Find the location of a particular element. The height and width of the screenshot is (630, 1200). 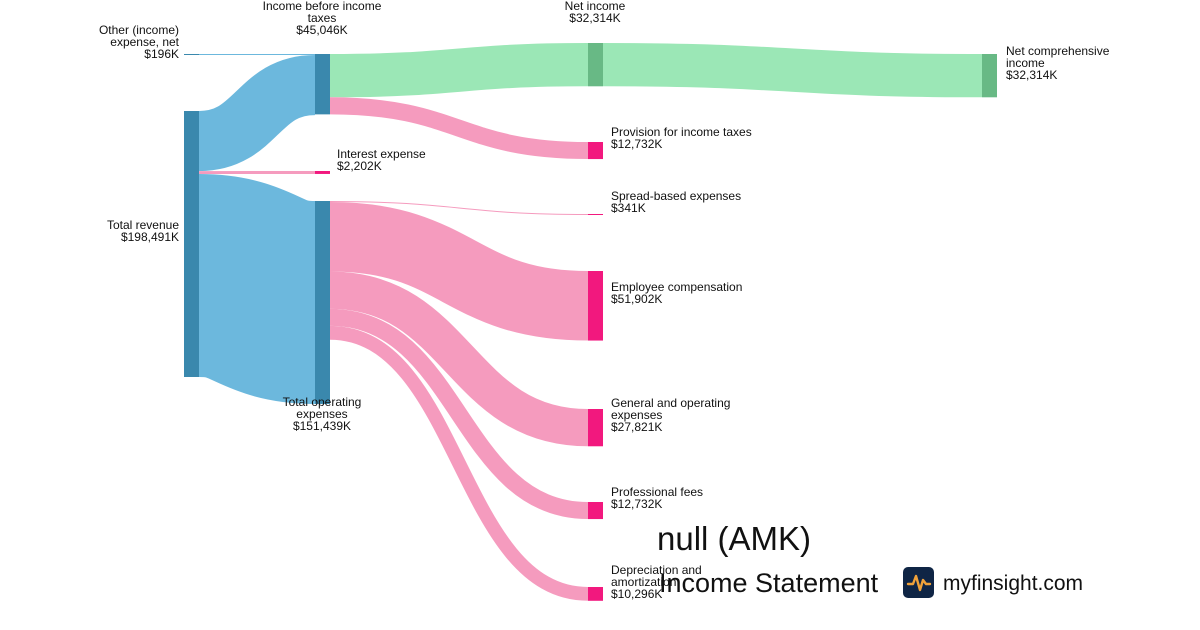

node-bar-nci is located at coordinates (989, 76).